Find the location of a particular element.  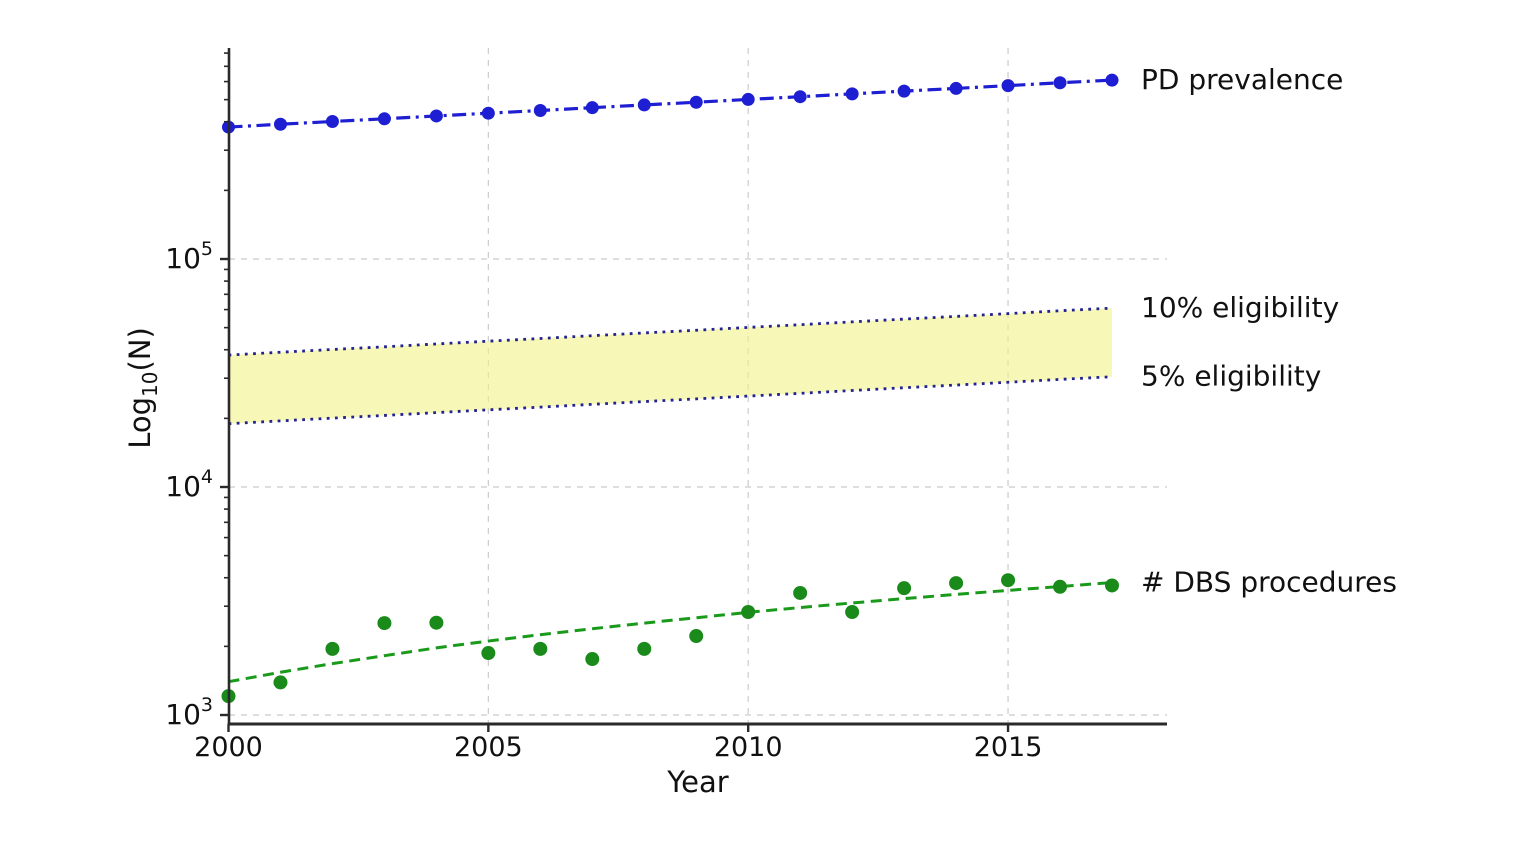

eligibility-band is located at coordinates (670, 366).